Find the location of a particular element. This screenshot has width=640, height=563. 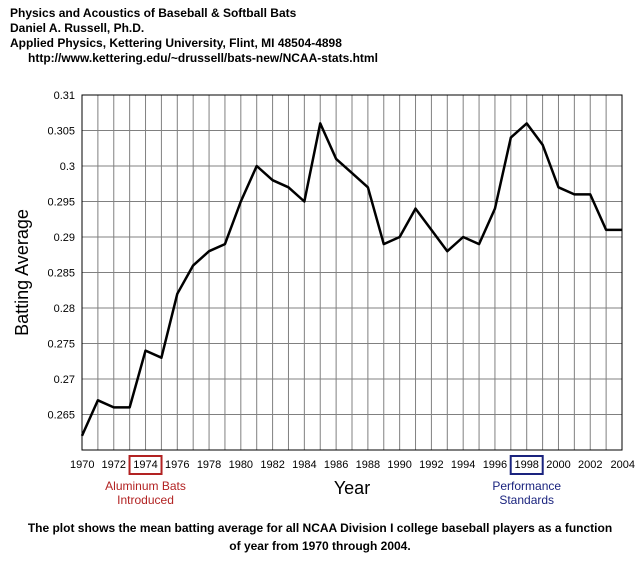

x-tick-label: 1978 is located at coordinates (209, 465).